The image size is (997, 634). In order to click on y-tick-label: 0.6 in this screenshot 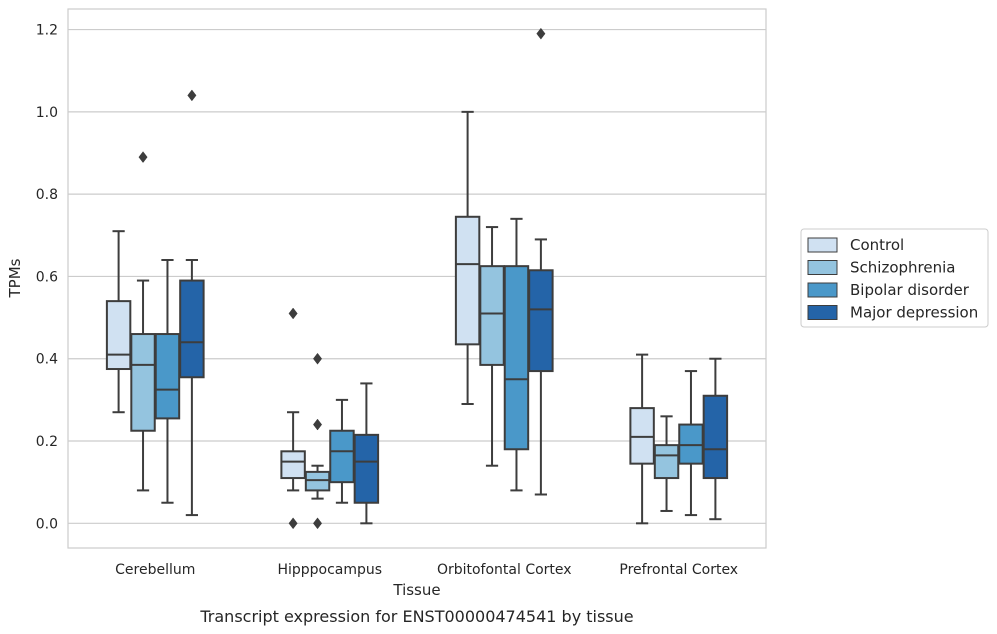, I will do `click(47, 277)`.